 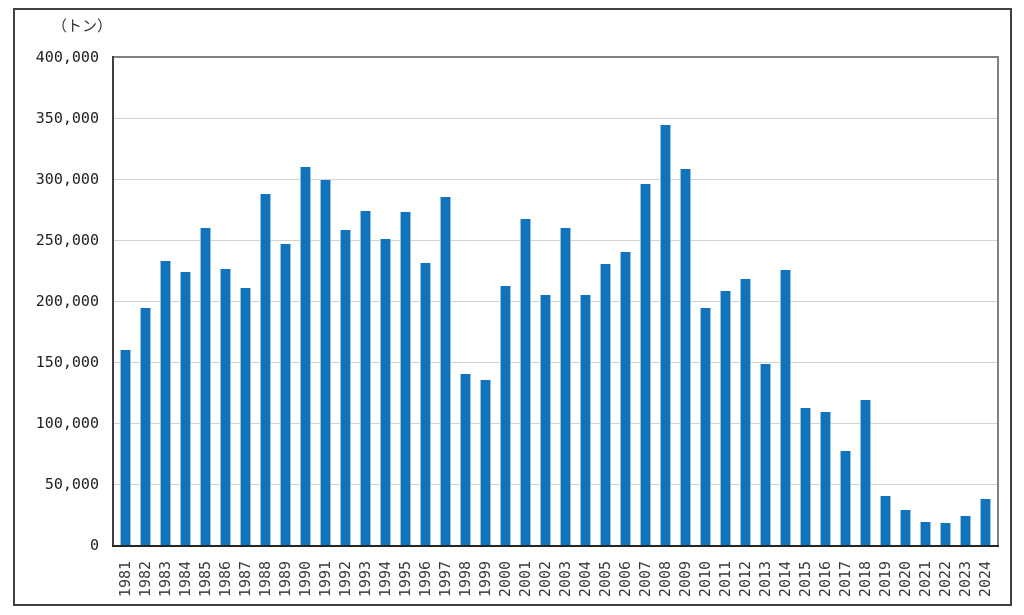 What do you see at coordinates (785, 579) in the screenshot?
I see `x-tick-label-2014: 2014` at bounding box center [785, 579].